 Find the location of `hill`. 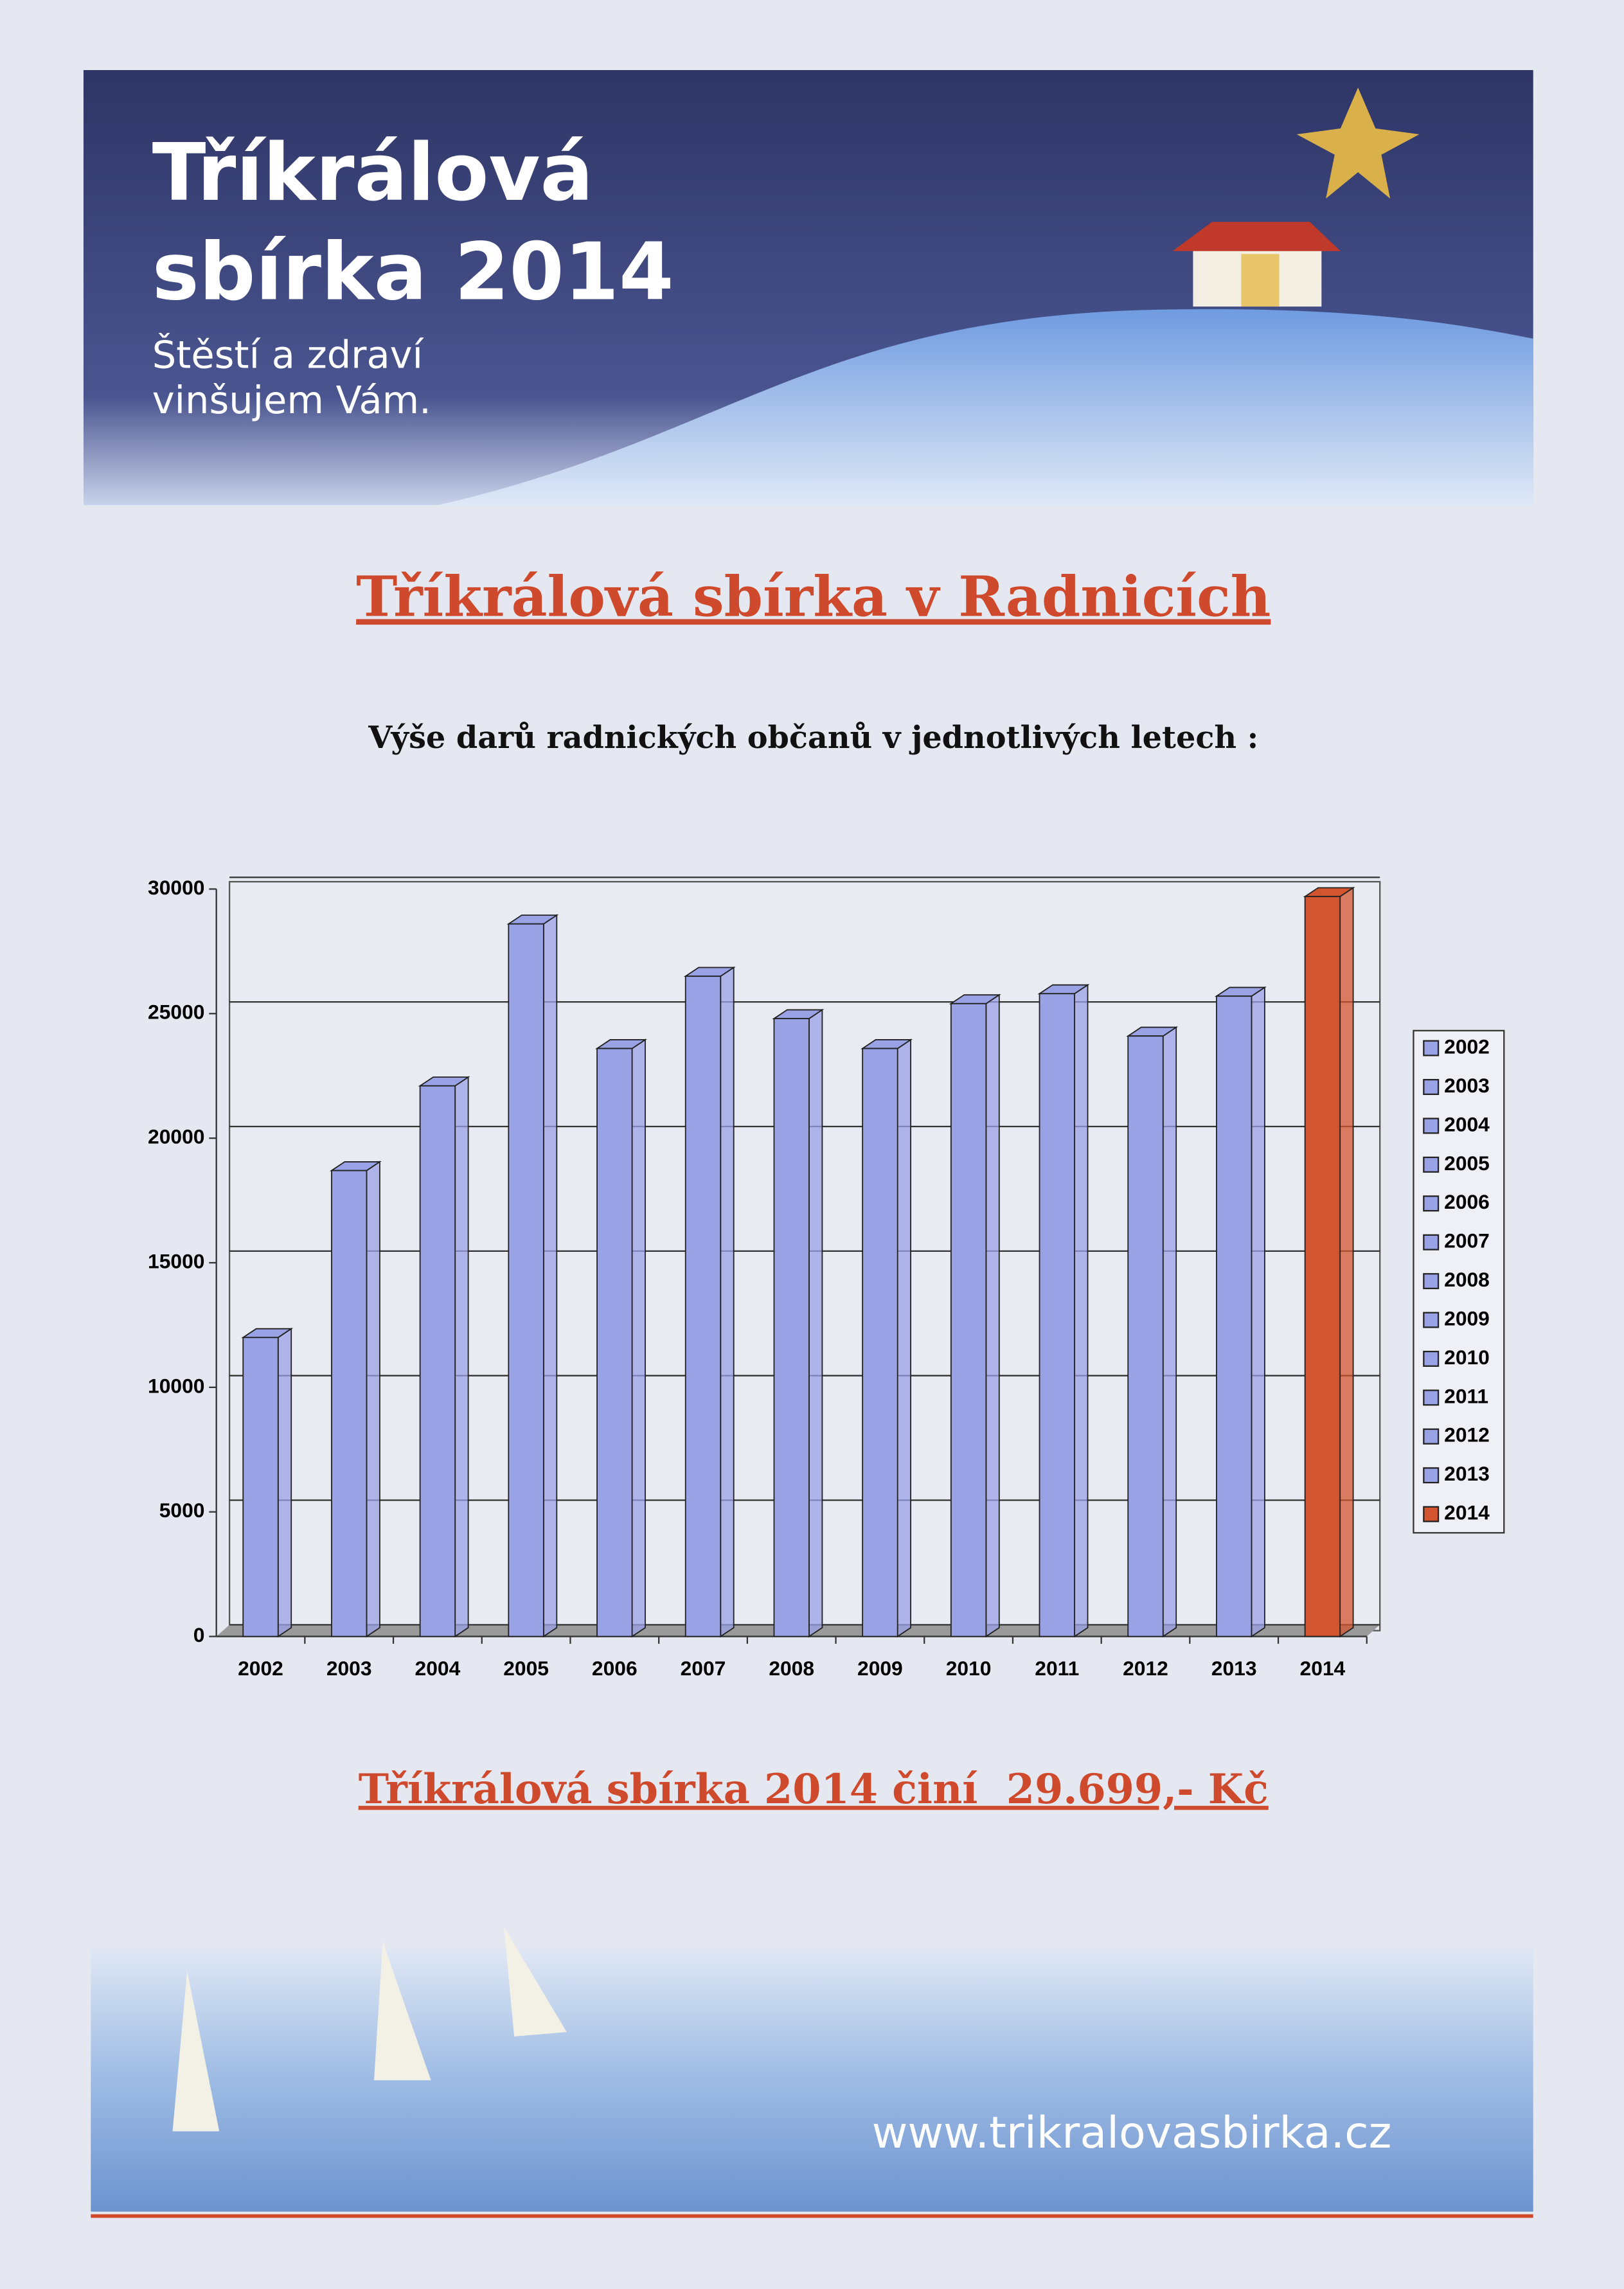

hill is located at coordinates (985, 407).